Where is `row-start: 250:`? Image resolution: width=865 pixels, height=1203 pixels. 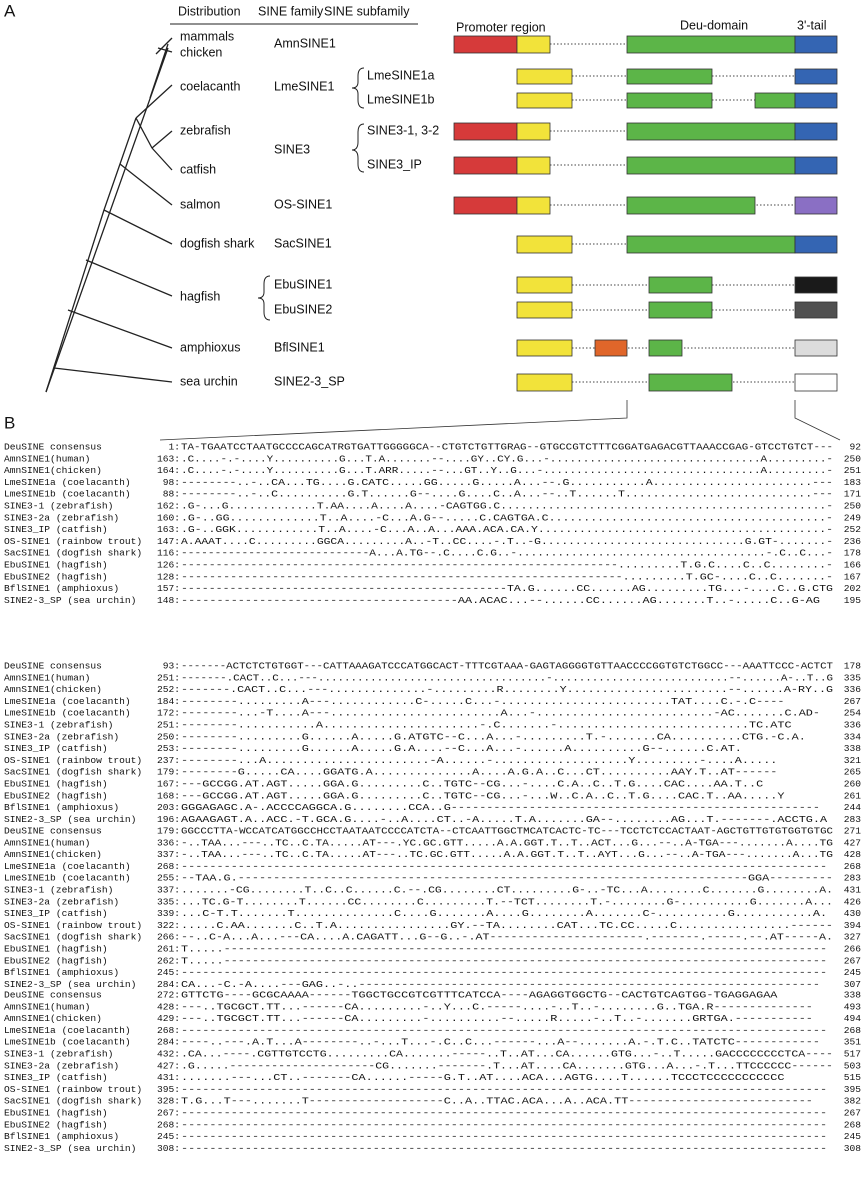
row-start: 250: is located at coordinates (168, 736).